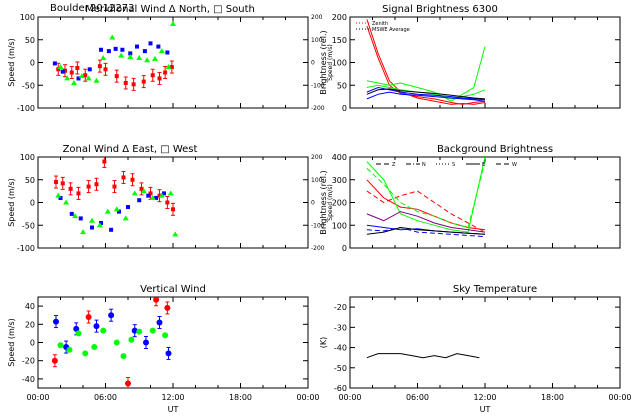 The width and height of the screenshot is (640, 420). Describe the element at coordinates (339, 203) in the screenshot. I see `y-tick-label: 200` at that location.